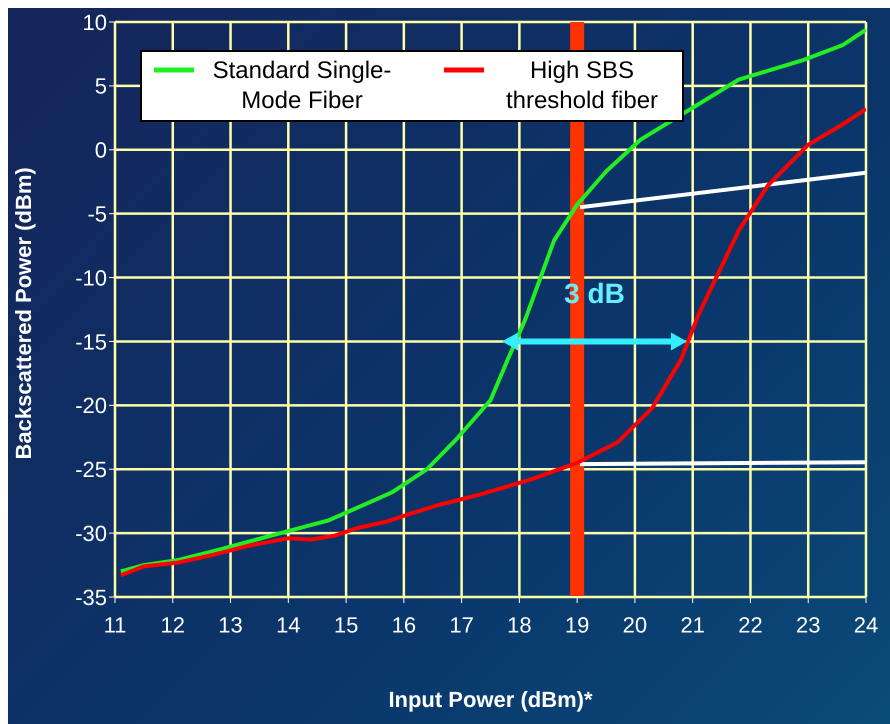  I want to click on y-tick-label: -25, so click(91, 469).